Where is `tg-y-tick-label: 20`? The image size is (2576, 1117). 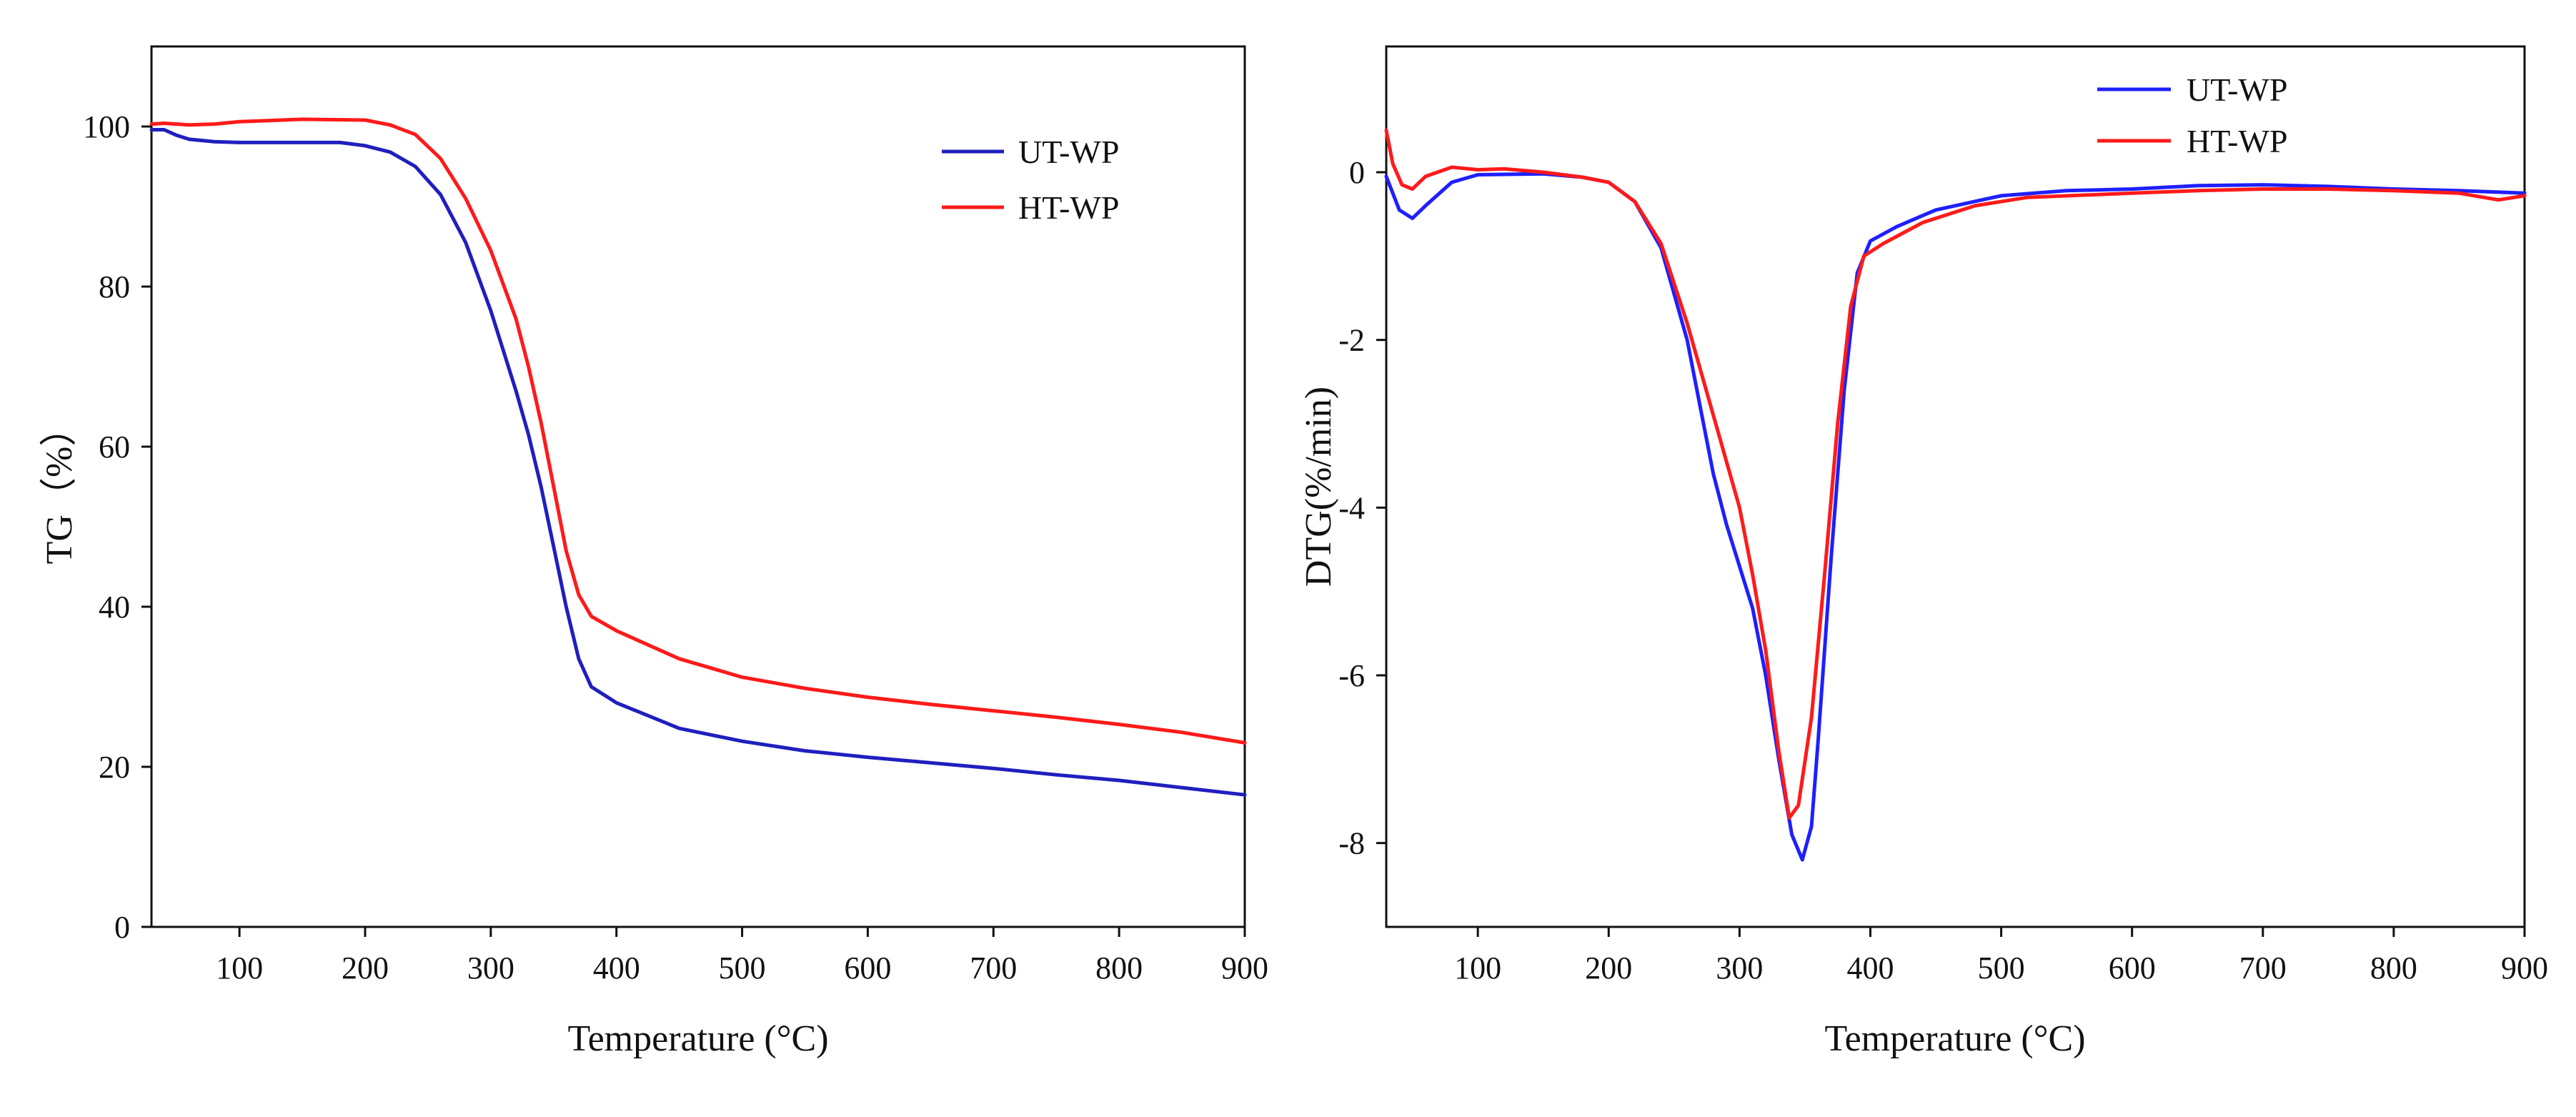
tg-y-tick-label: 20 is located at coordinates (114, 767).